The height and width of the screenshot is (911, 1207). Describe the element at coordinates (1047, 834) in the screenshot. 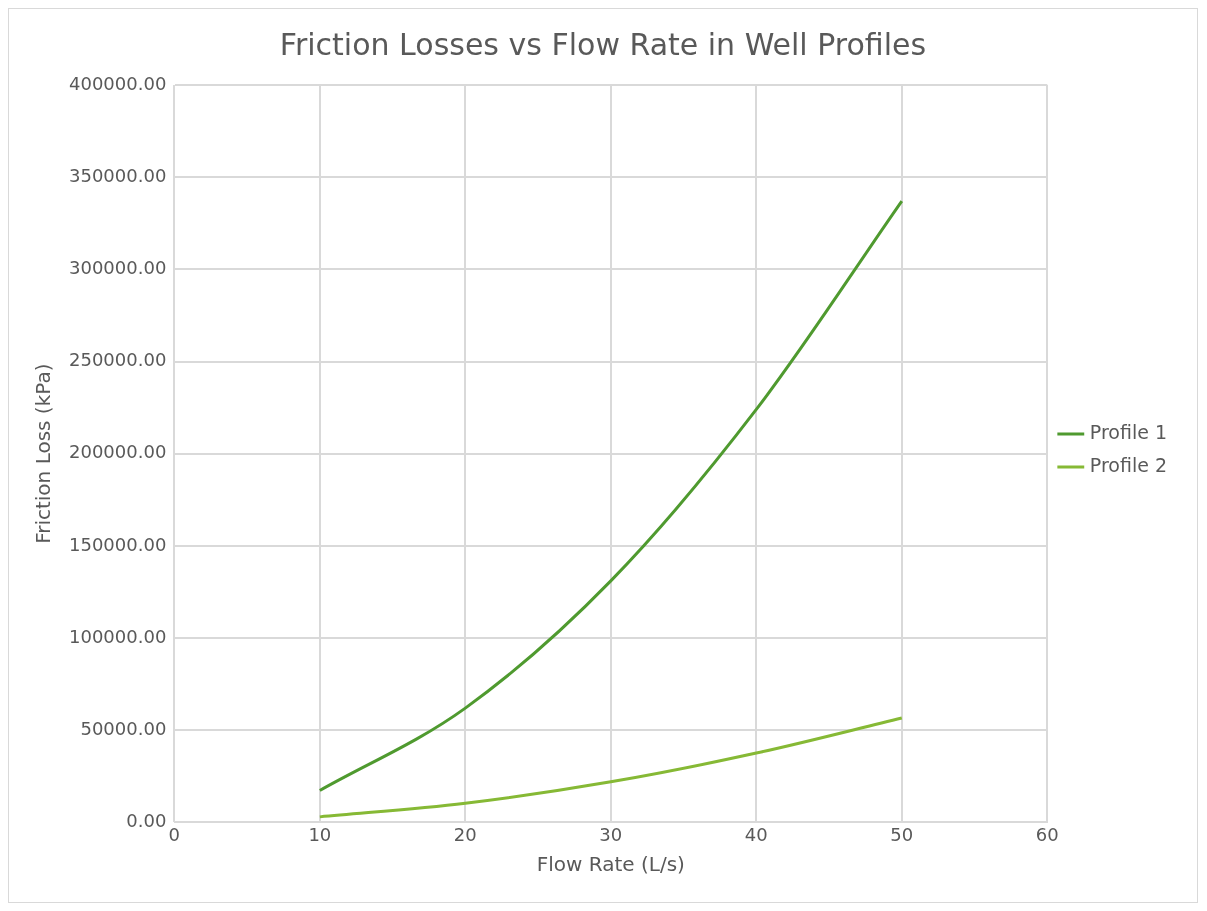

I see `x-tick-label: 60` at that location.